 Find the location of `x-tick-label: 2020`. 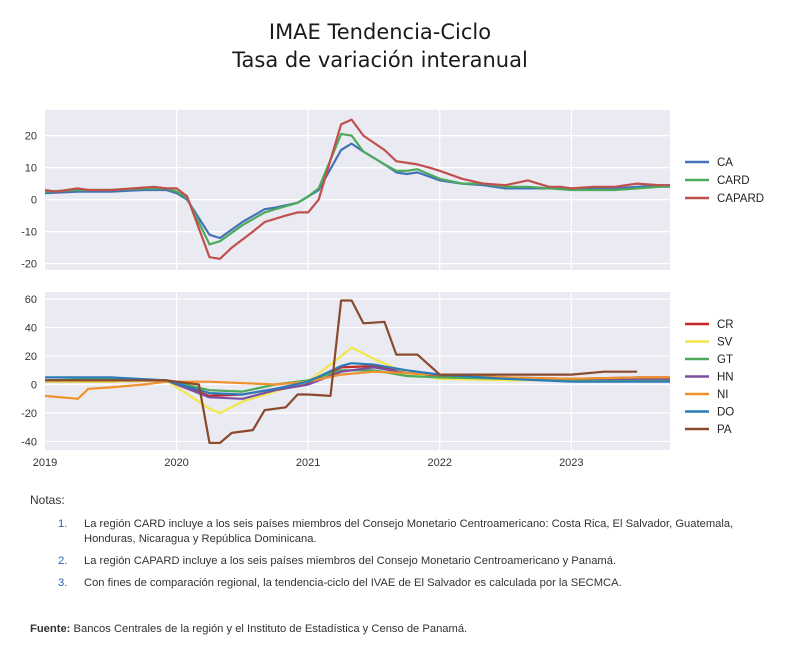

x-tick-label: 2020 is located at coordinates (176, 463).